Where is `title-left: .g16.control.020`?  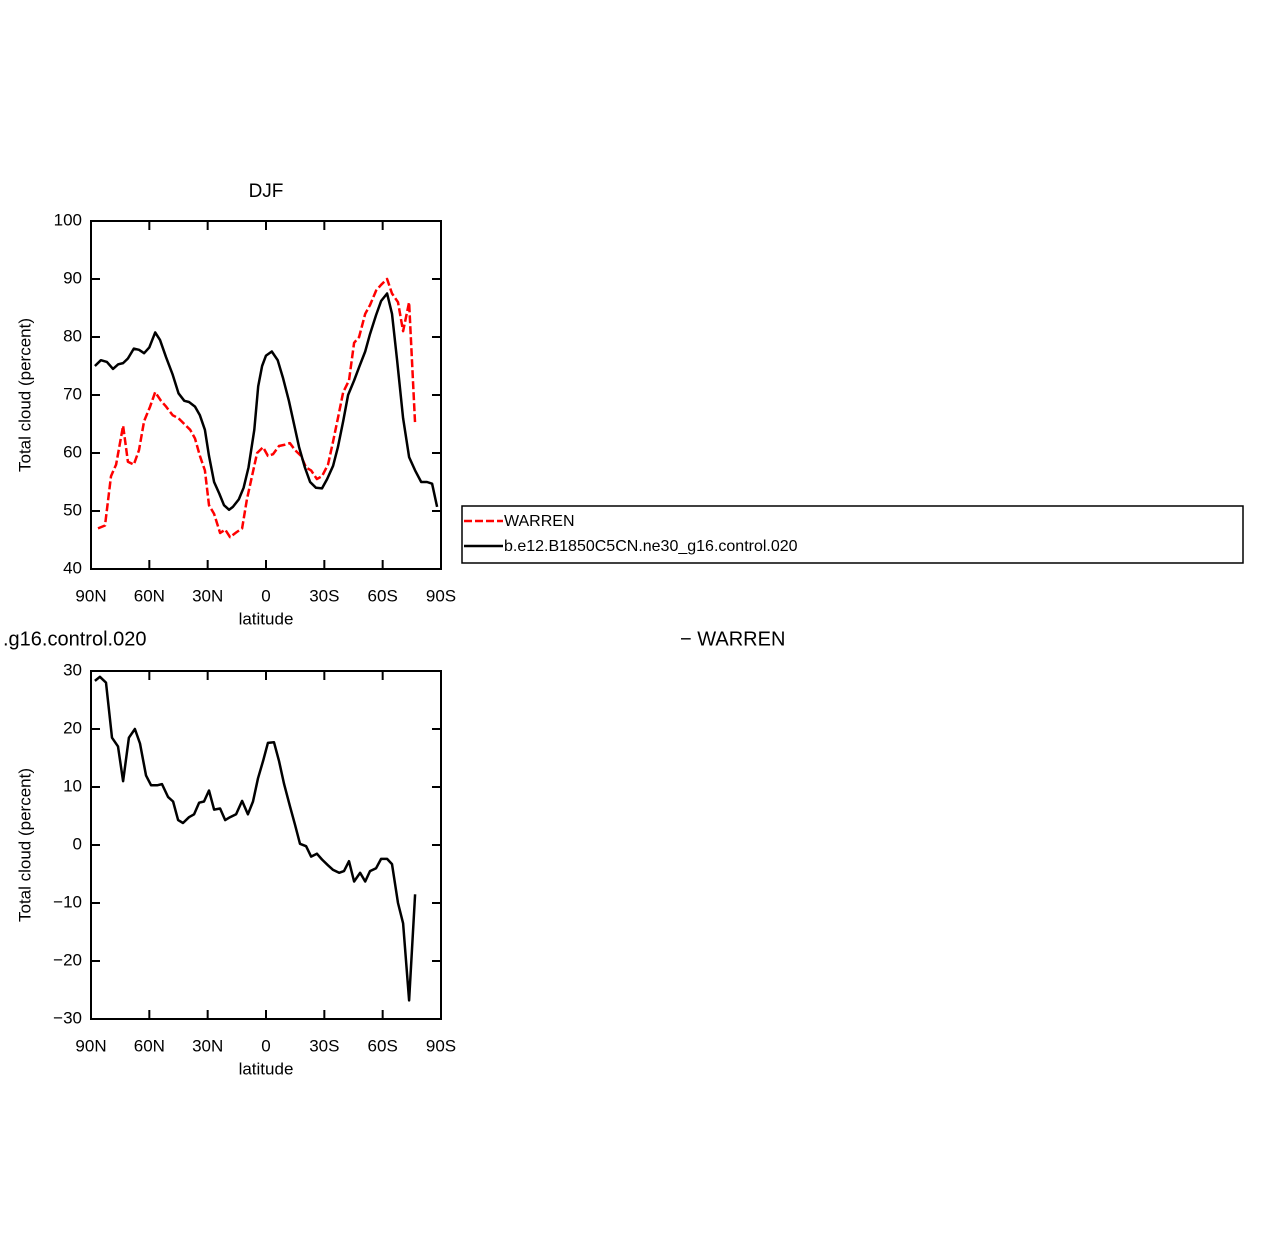
title-left: .g16.control.020 is located at coordinates (74, 639).